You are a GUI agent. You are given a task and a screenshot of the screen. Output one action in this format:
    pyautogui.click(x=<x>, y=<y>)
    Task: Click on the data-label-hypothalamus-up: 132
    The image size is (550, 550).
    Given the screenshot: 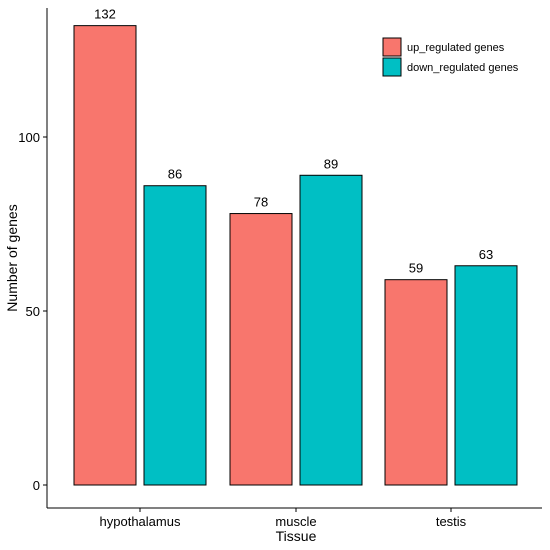 What is the action you would take?
    pyautogui.click(x=105, y=14)
    